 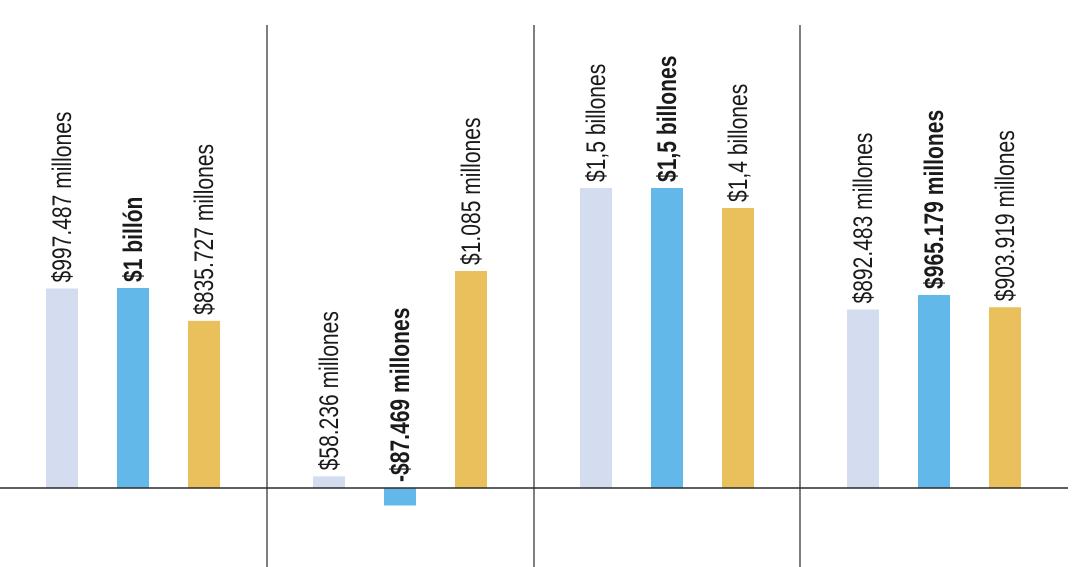 What do you see at coordinates (471, 191) in the screenshot?
I see `data-label-g2-3: $1.085 millones` at bounding box center [471, 191].